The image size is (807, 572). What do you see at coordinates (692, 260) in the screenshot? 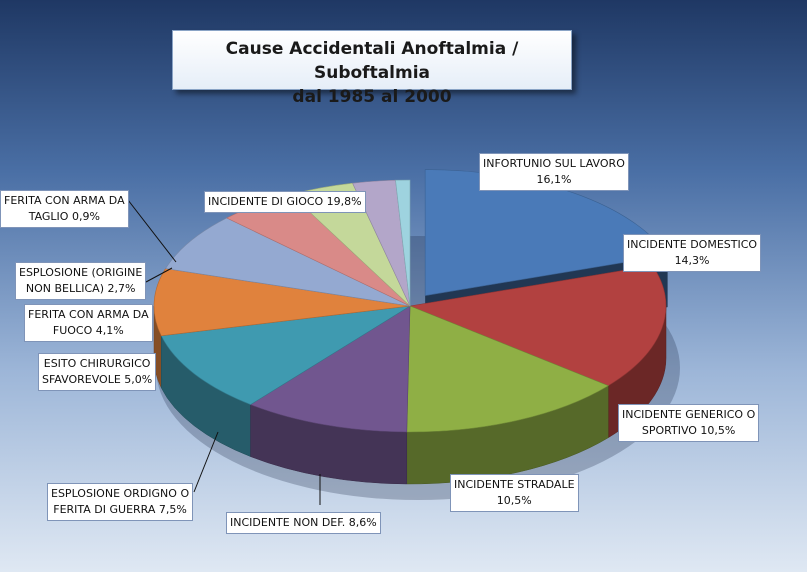
I see `data-label-line: 14,3%` at bounding box center [692, 260].